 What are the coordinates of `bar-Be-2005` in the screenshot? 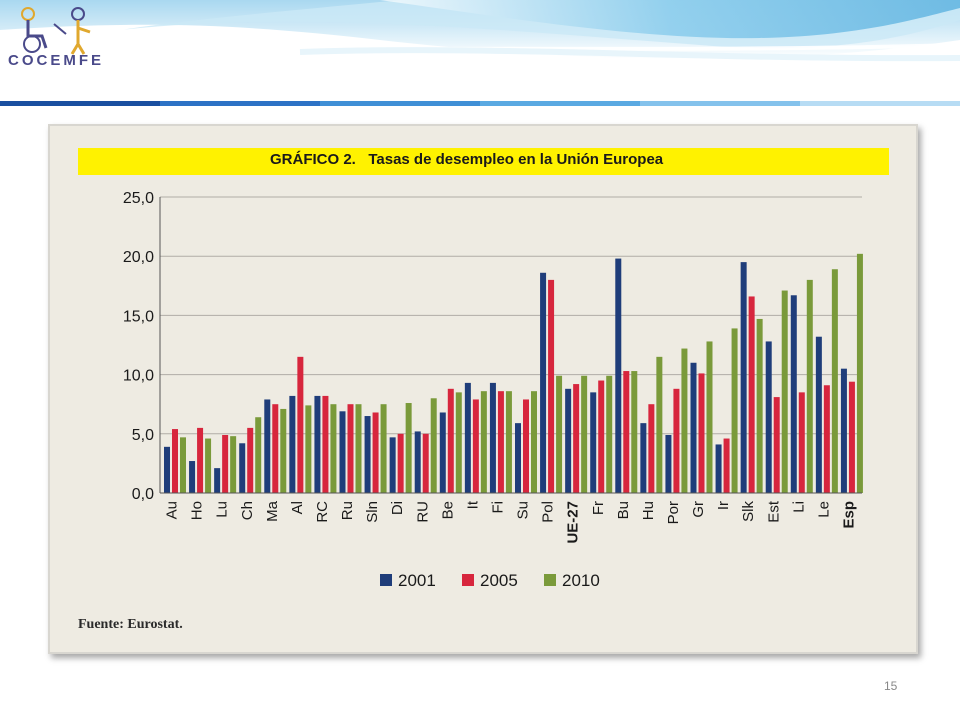 It's located at (450, 440).